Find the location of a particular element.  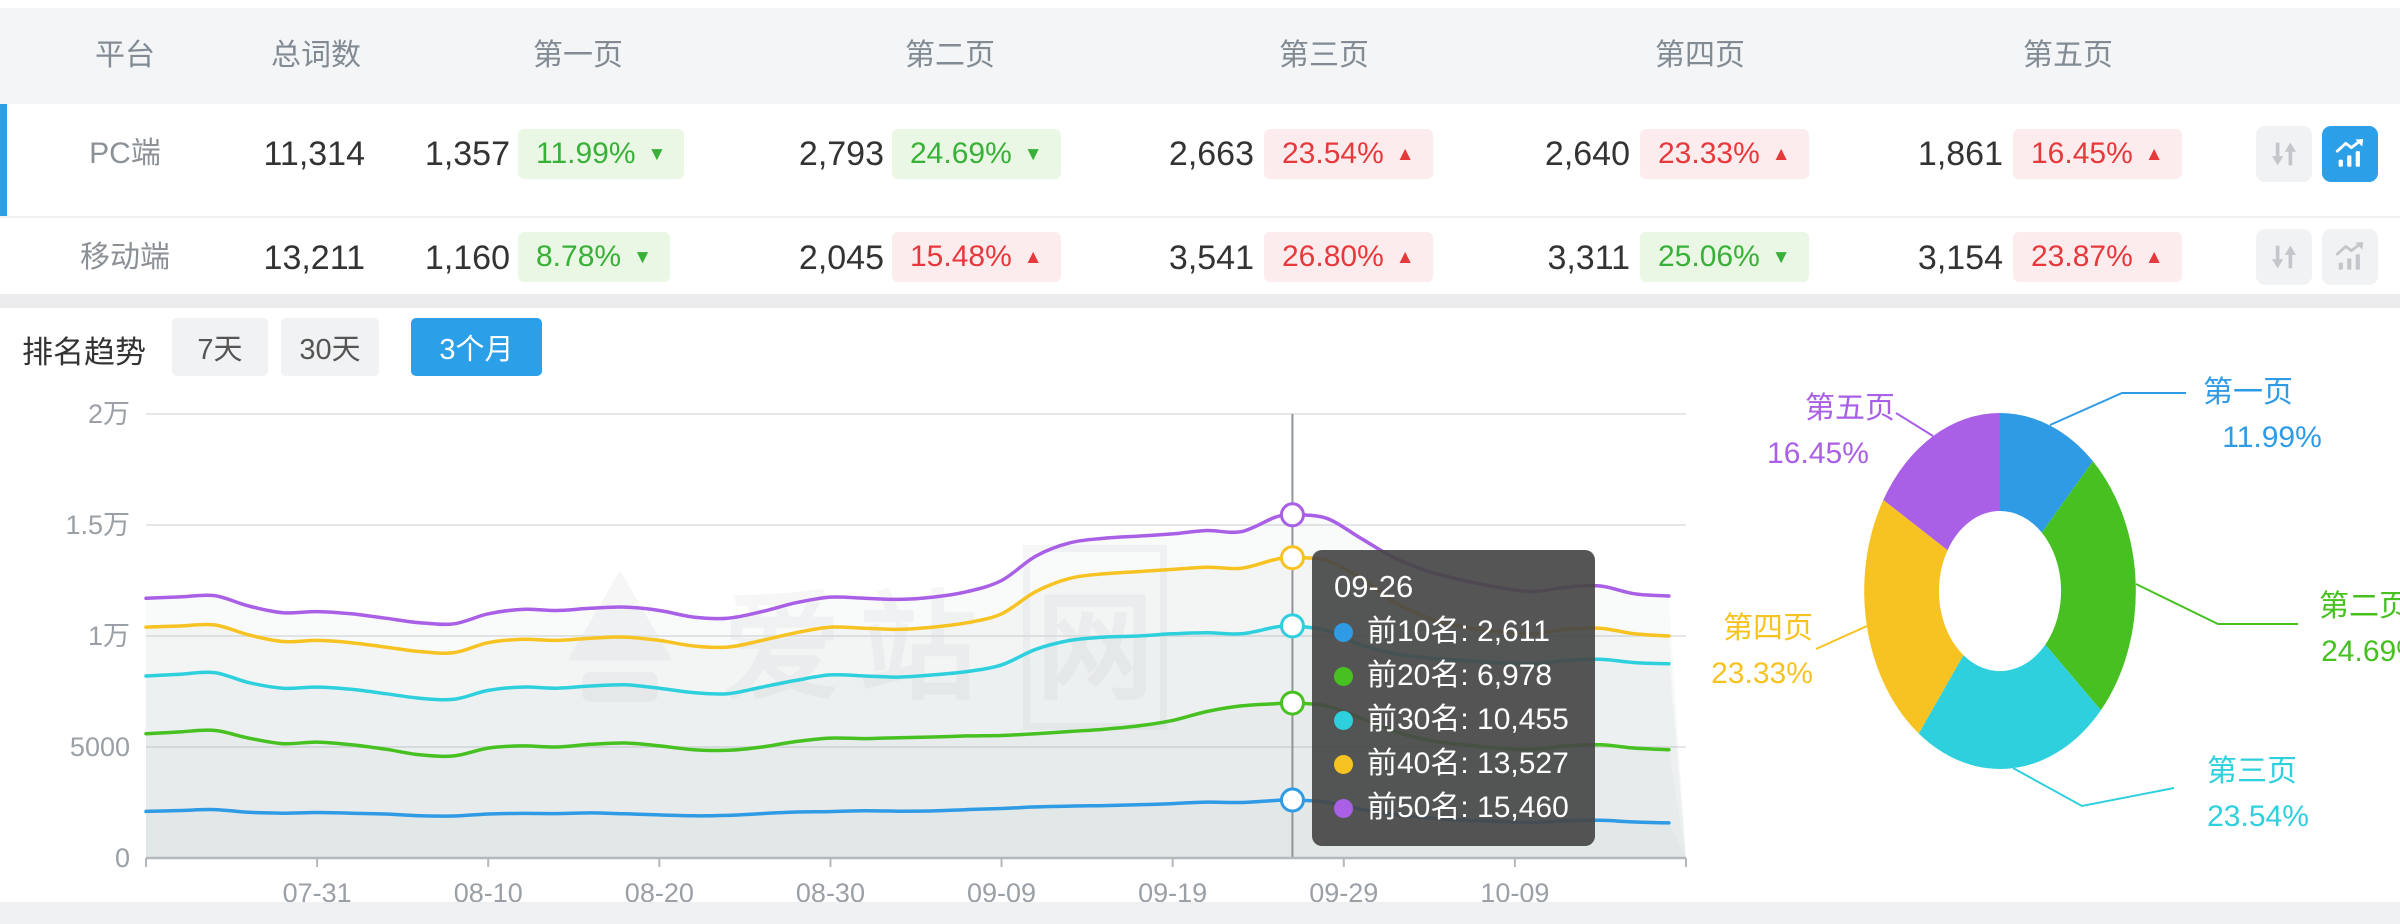

col-header-page4: 第四页 is located at coordinates (1700, 55).